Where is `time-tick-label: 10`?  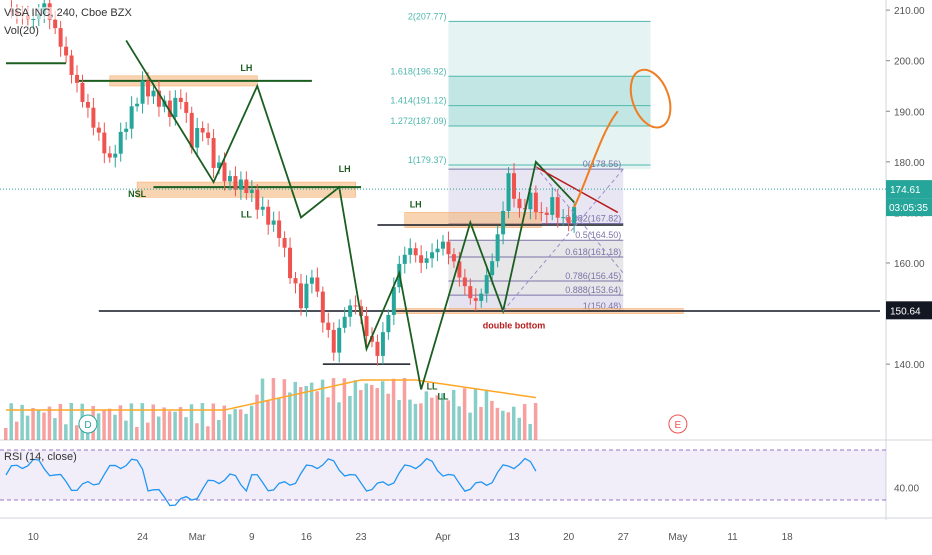 time-tick-label: 10 is located at coordinates (34, 537).